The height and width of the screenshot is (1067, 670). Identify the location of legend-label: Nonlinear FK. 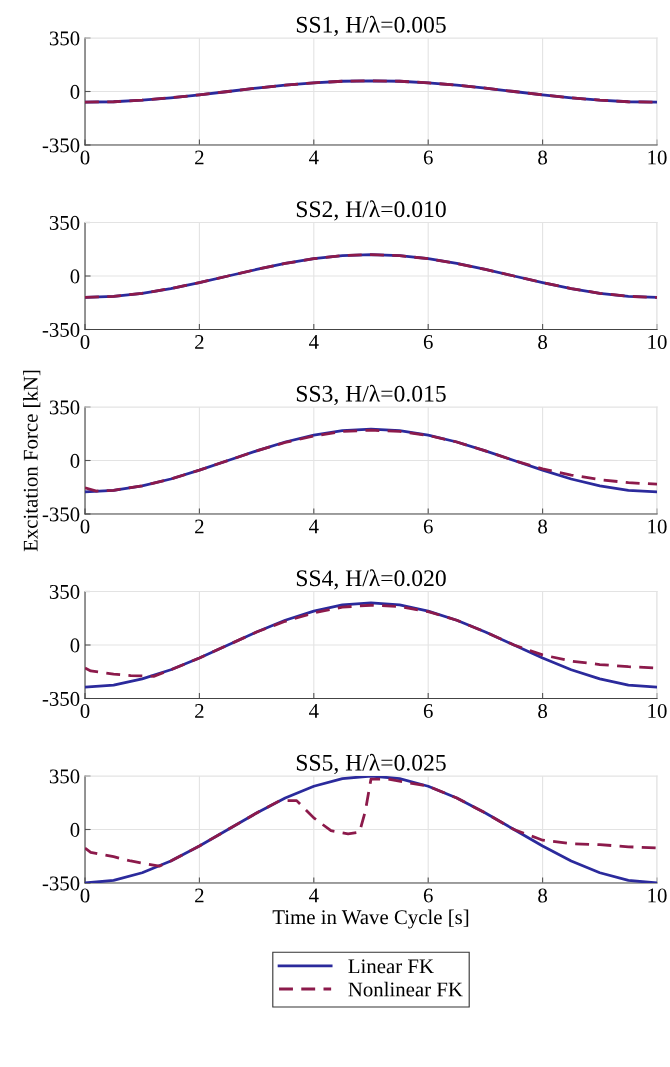
(405, 989).